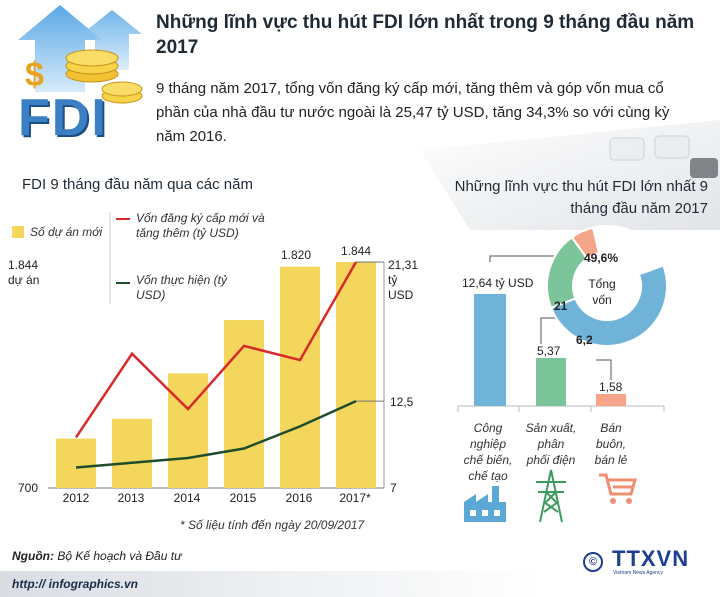  I want to click on left-axis-bottom-value: 700, so click(28, 488).